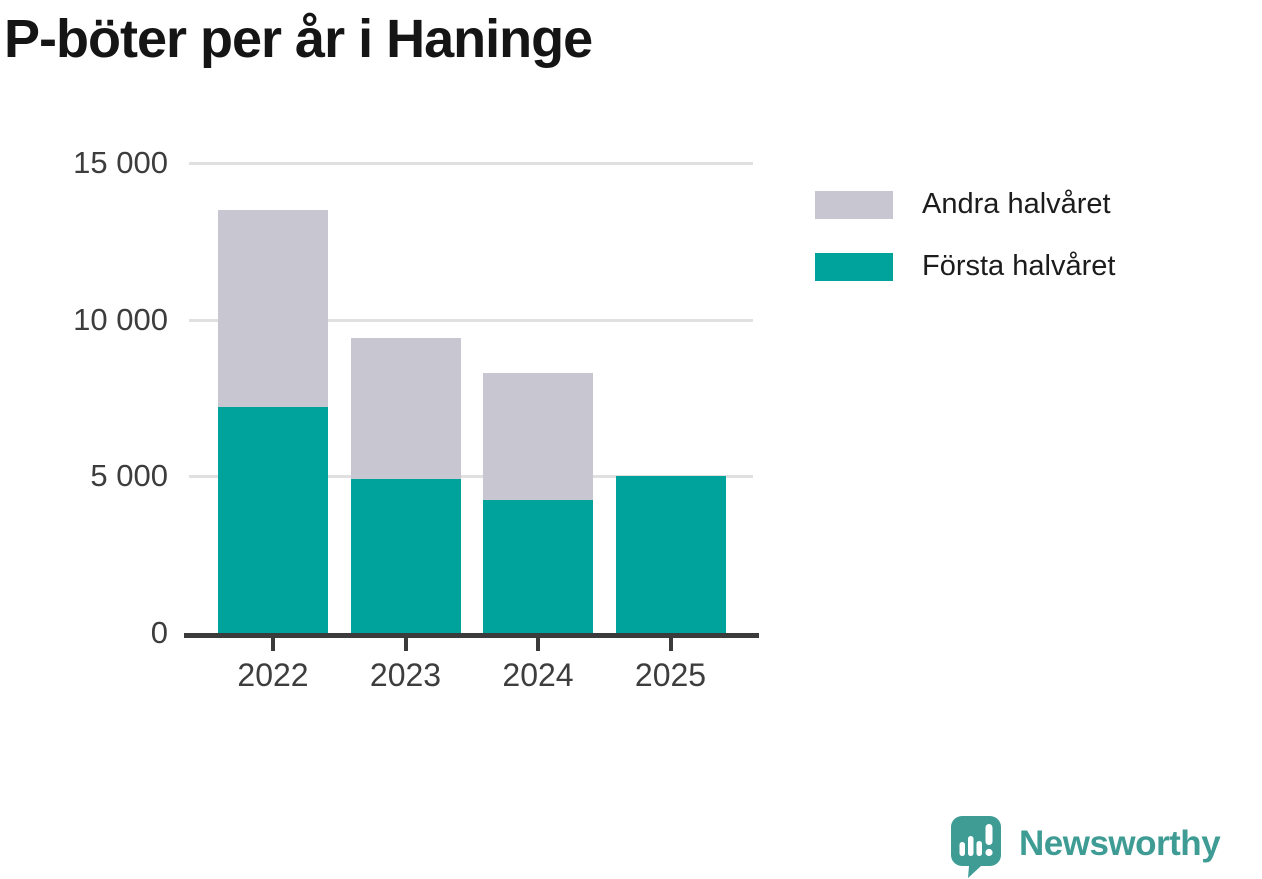  Describe the element at coordinates (1019, 266) in the screenshot. I see `legend-label: Första halvåret` at that location.